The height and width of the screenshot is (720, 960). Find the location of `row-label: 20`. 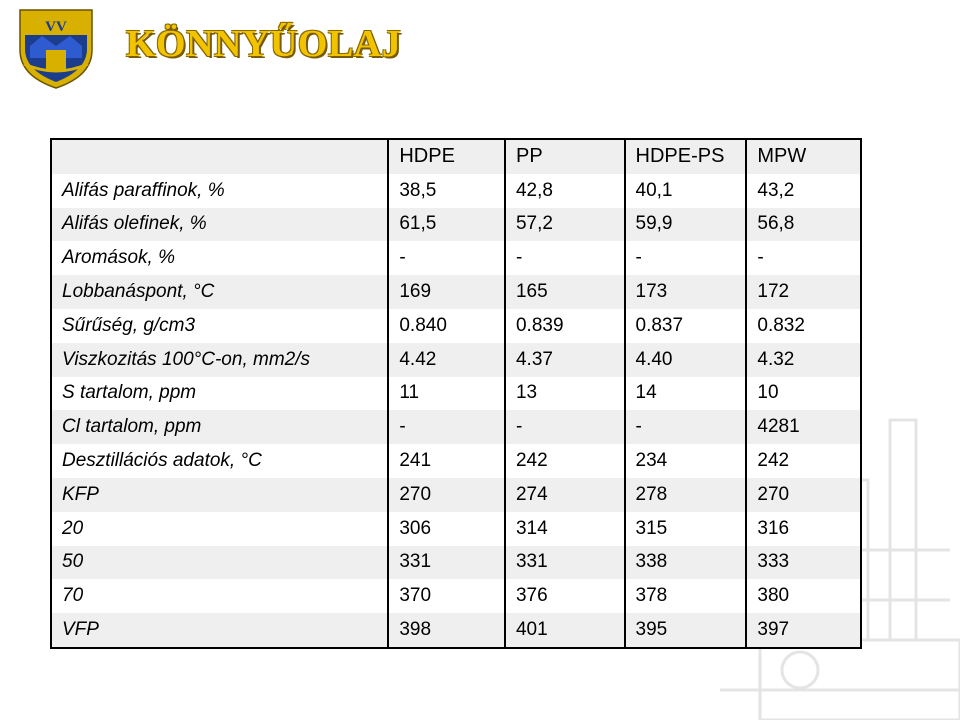

row-label: 20 is located at coordinates (73, 528).